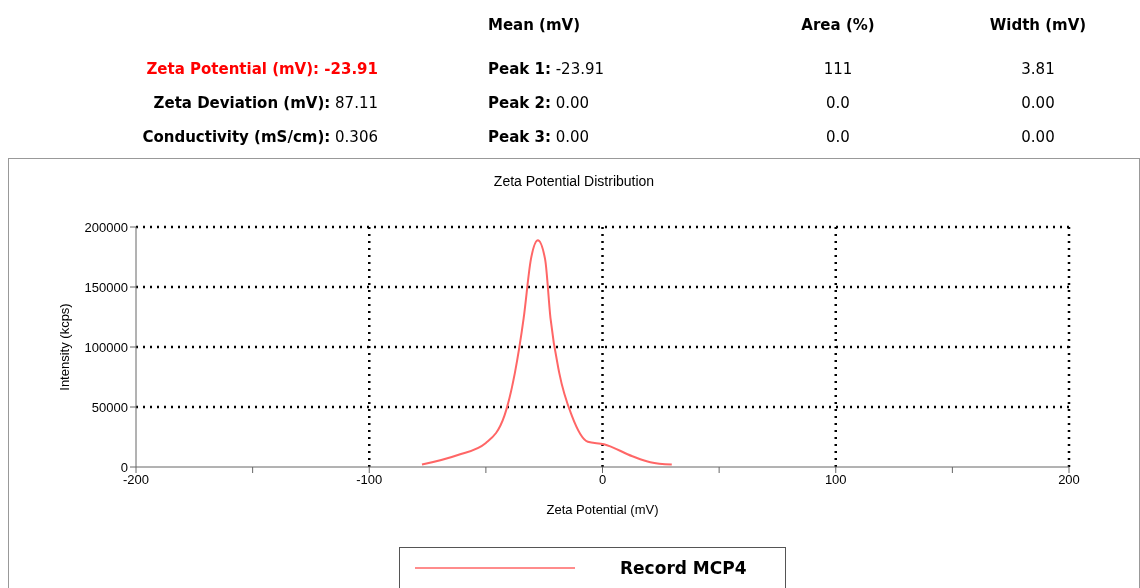 Image resolution: width=1140 pixels, height=588 pixels. Describe the element at coordinates (265, 103) in the screenshot. I see `text: Zeta Deviation (mV): 87.11` at that location.